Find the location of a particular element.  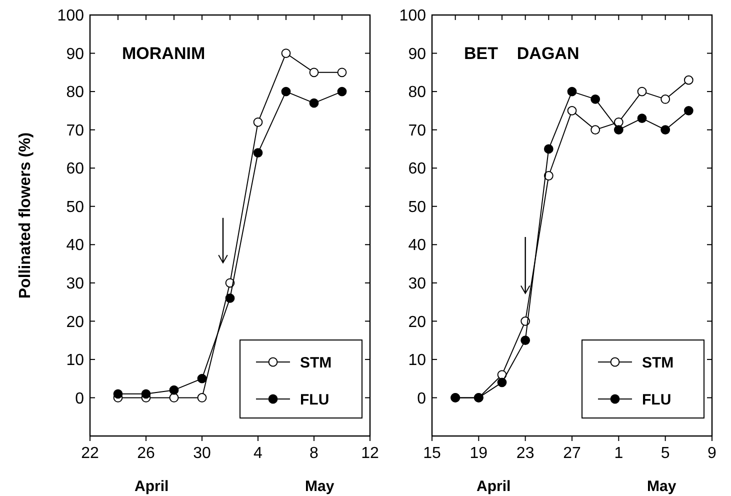

x-tick-label: 1 is located at coordinates (619, 453).